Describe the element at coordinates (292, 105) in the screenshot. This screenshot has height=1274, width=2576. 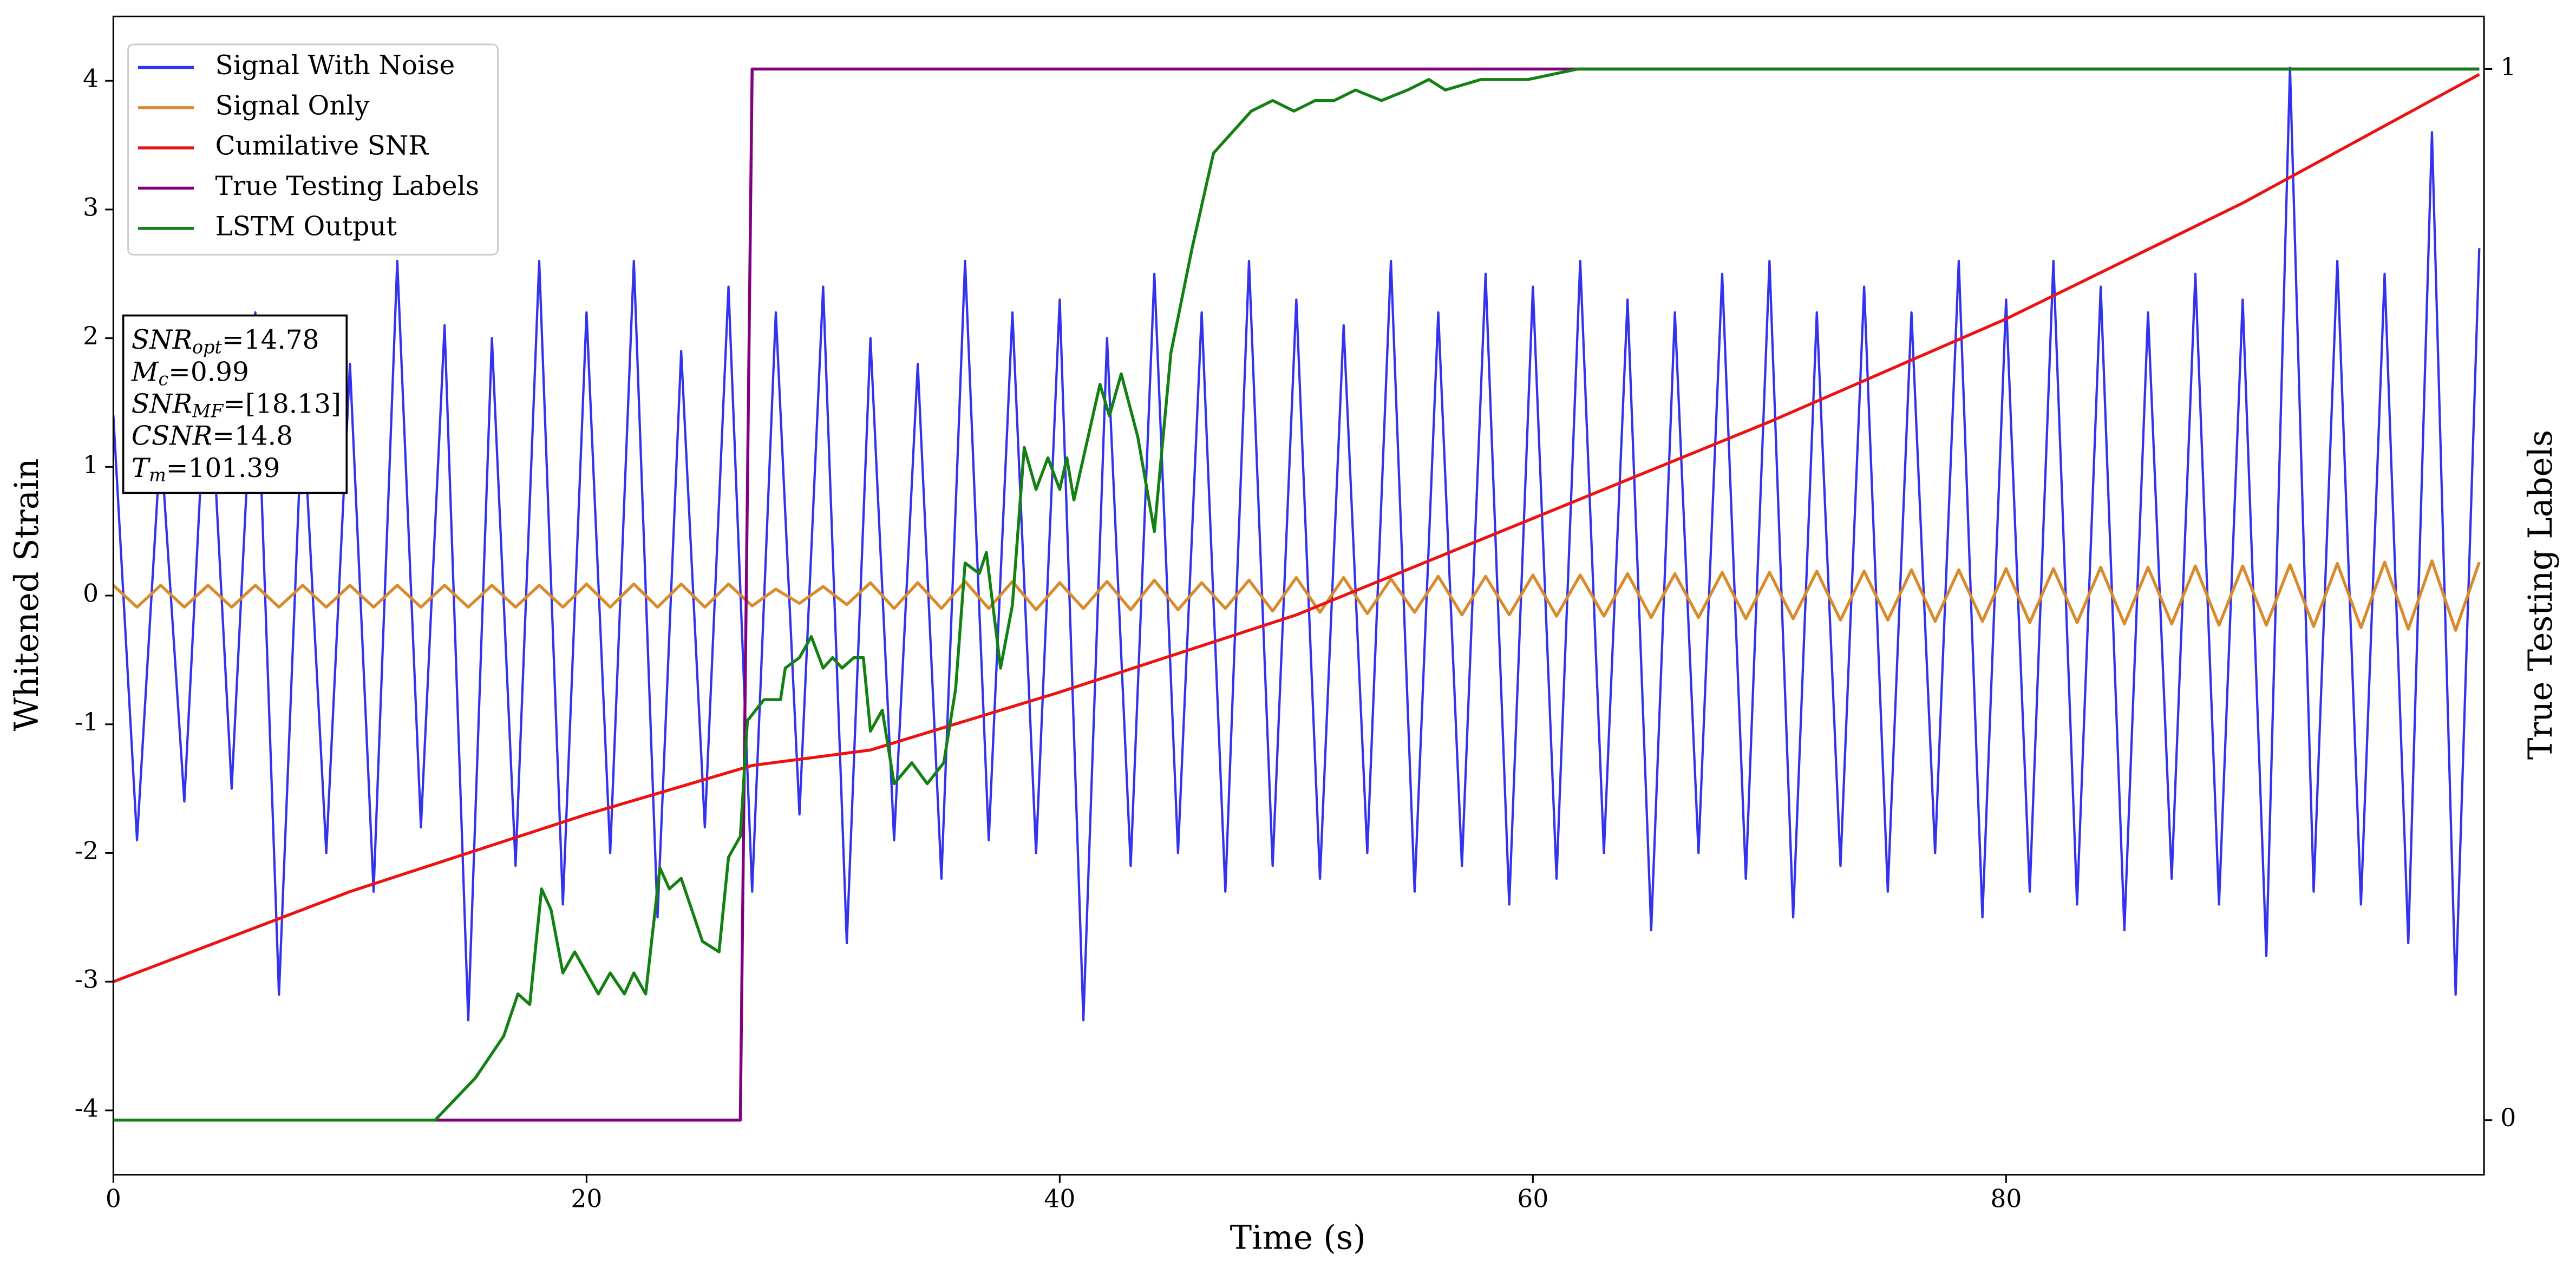
I see `legend-label: Signal Only` at that location.